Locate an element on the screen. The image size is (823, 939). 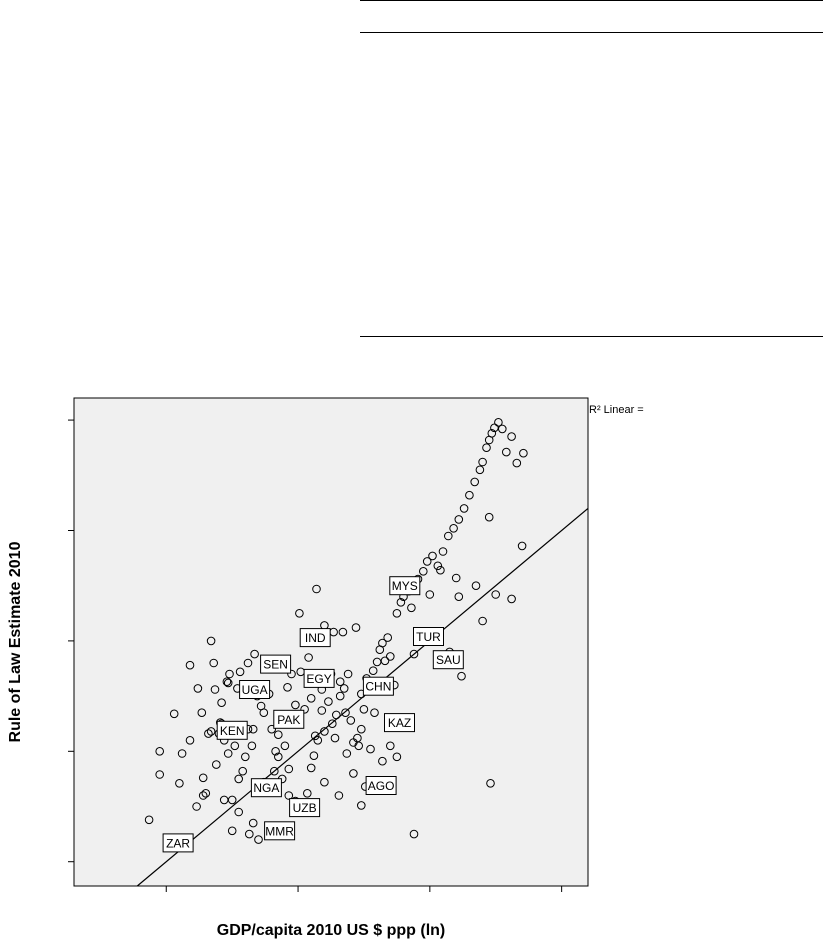
point-label-text: CHN is located at coordinates (378, 687).